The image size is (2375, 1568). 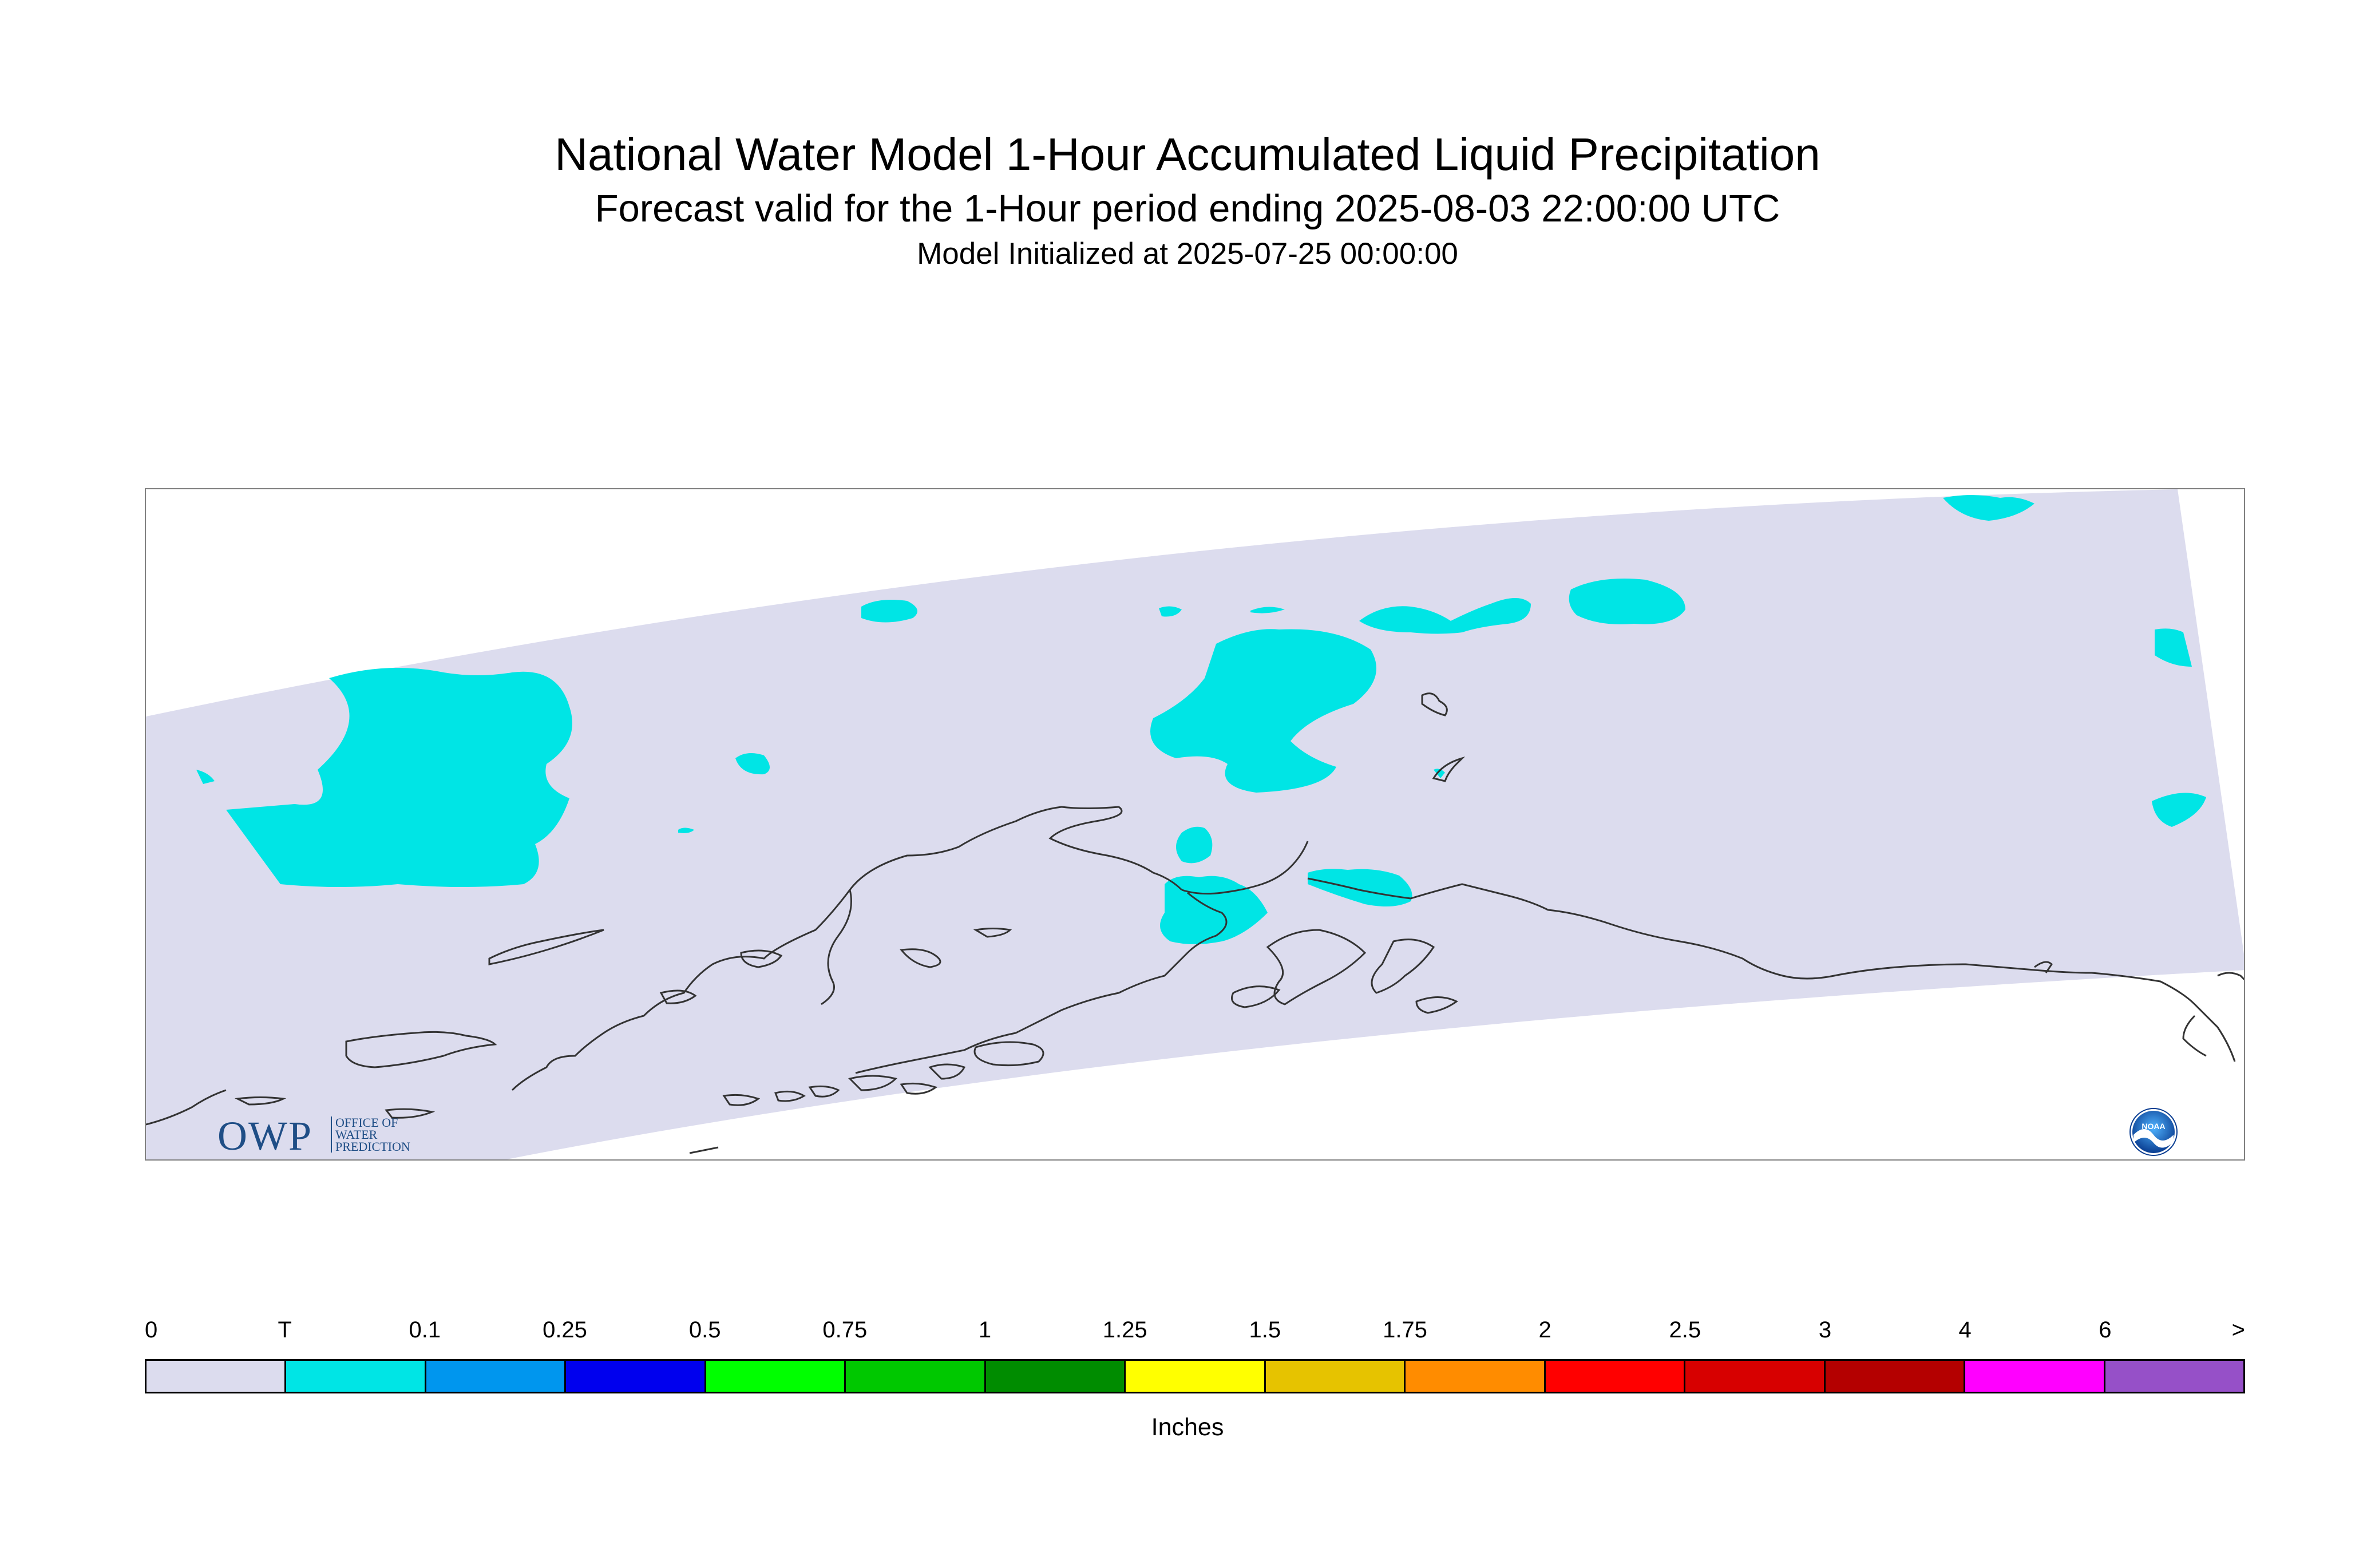 What do you see at coordinates (845, 1330) in the screenshot?
I see `legend-label: 0.75` at bounding box center [845, 1330].